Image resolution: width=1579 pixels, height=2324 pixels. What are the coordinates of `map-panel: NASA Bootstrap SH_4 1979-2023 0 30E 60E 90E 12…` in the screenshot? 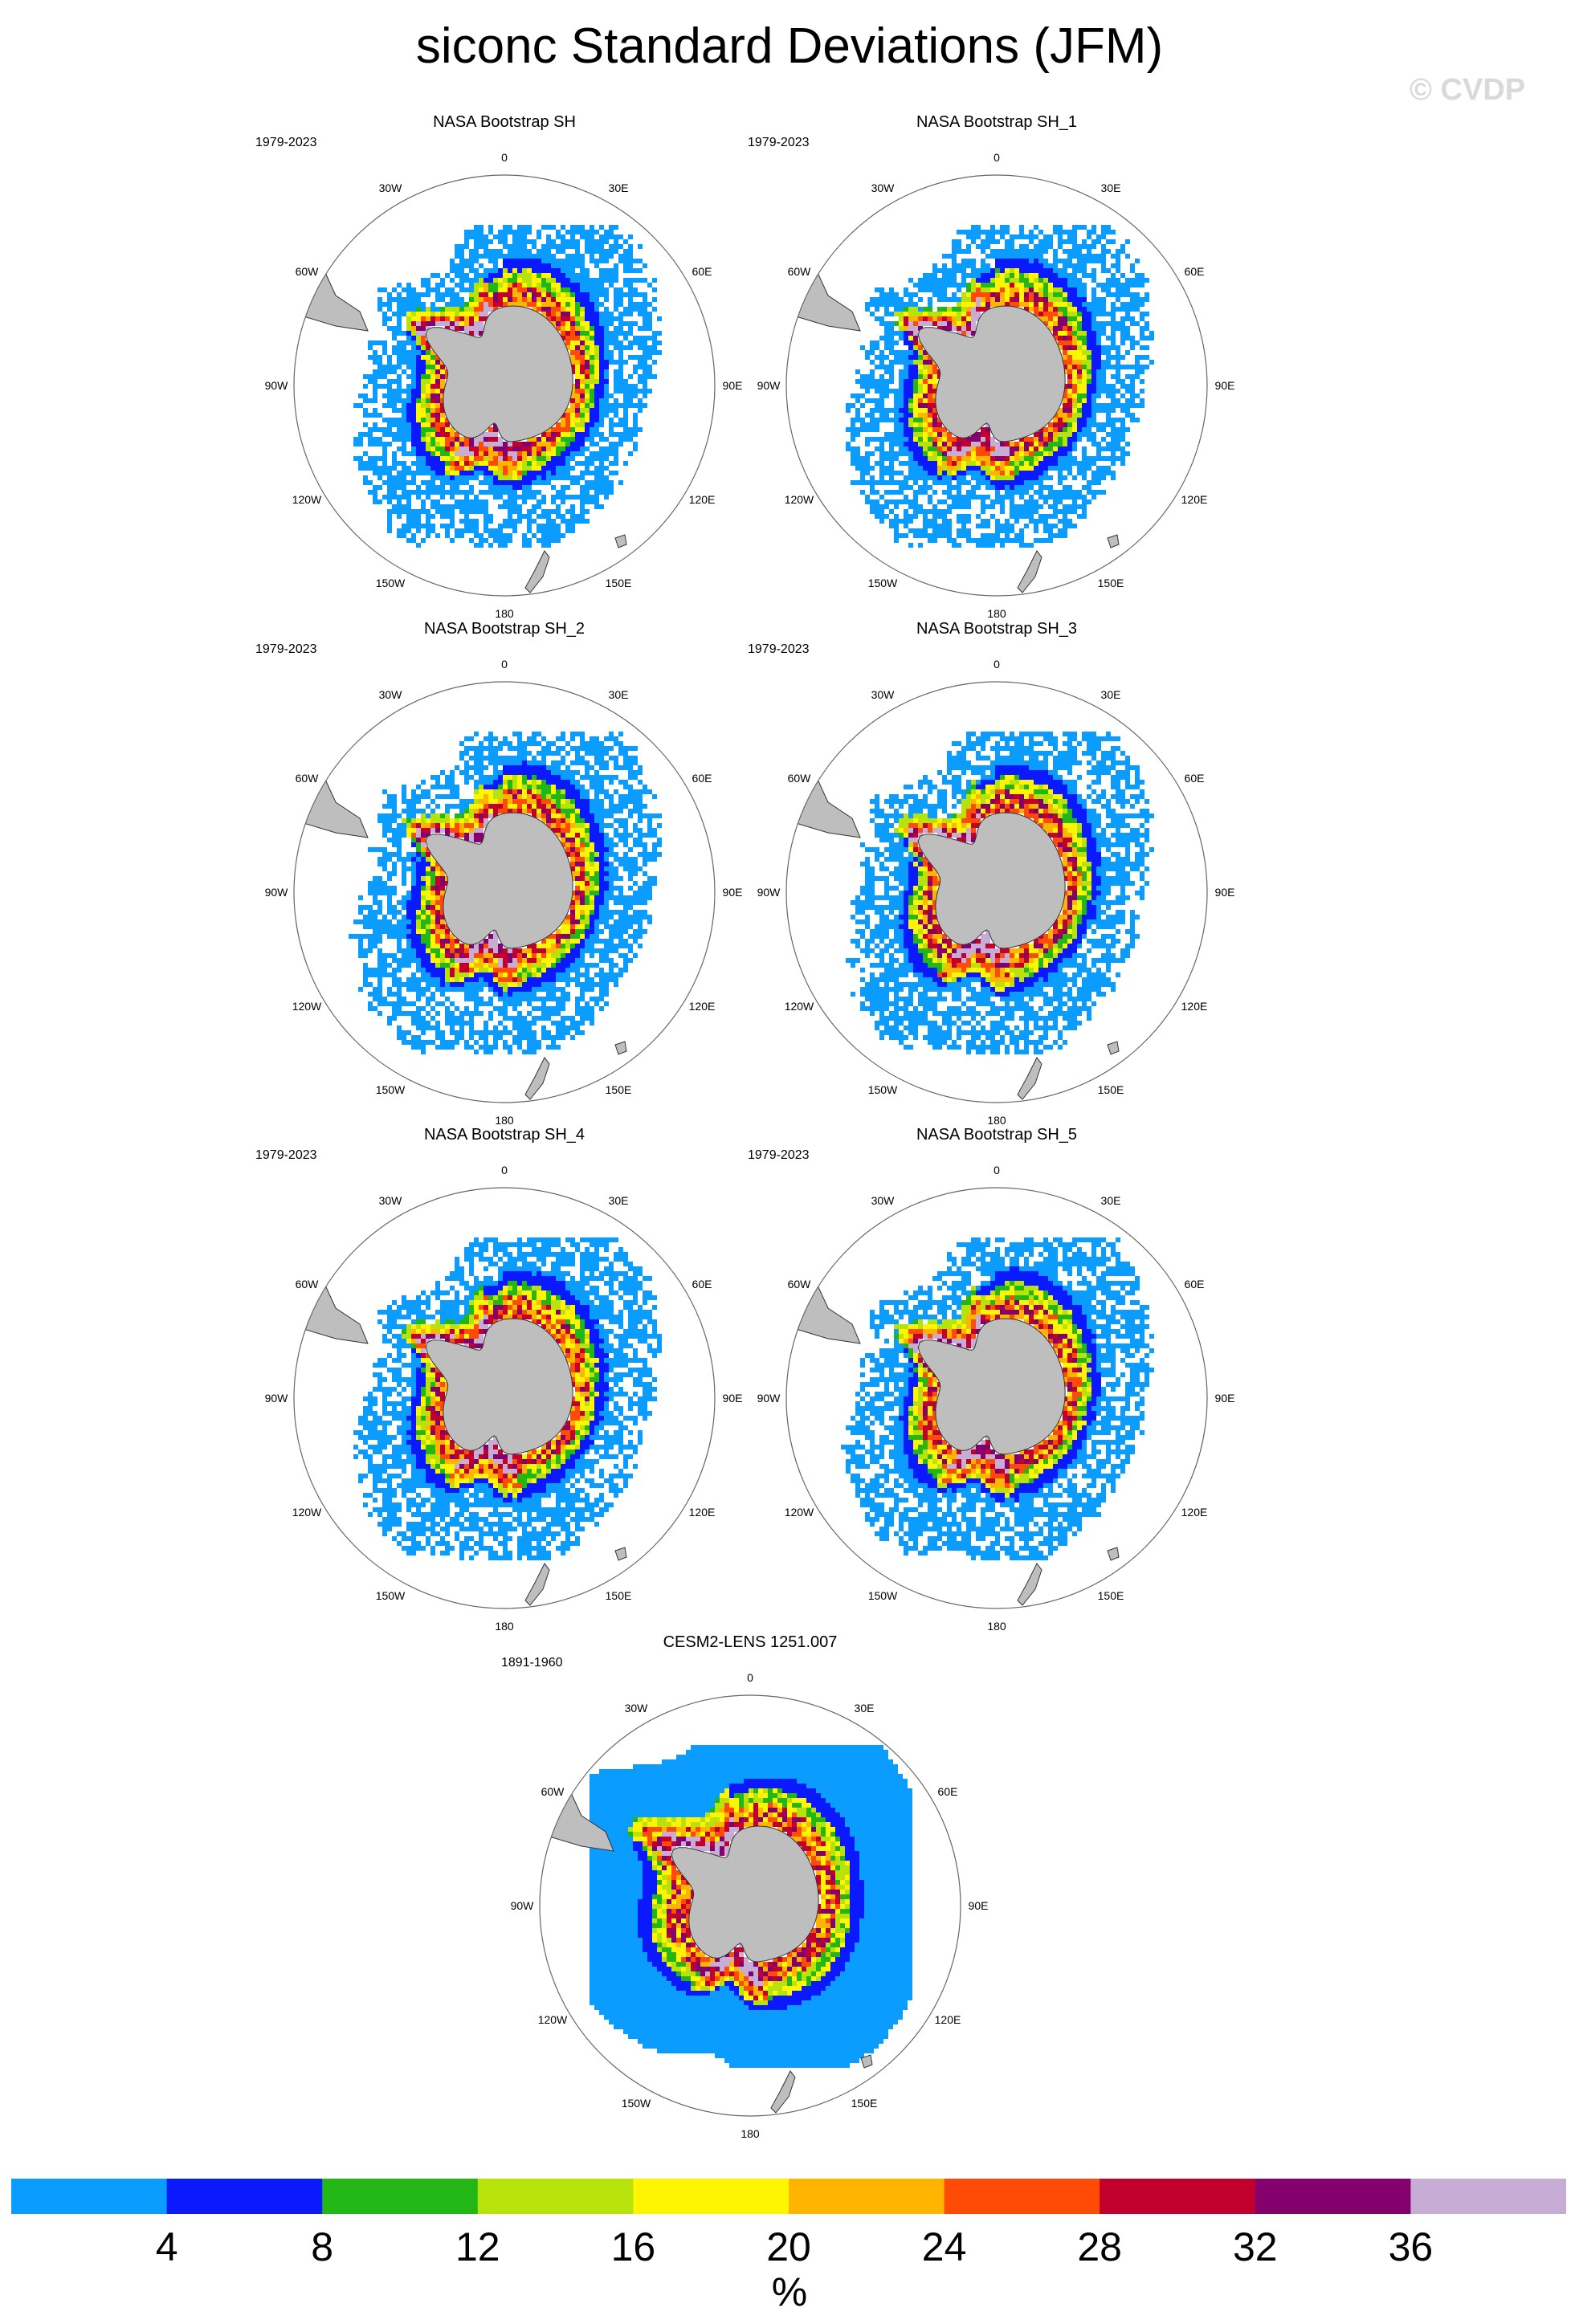 It's located at (504, 1380).